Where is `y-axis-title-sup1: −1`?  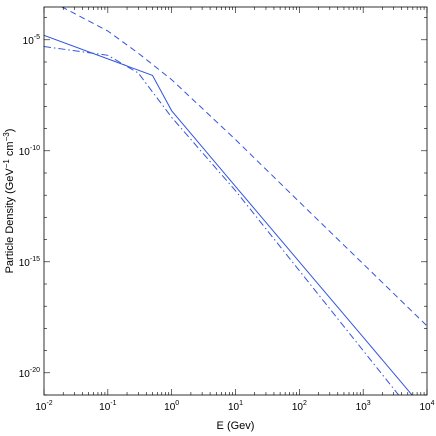 y-axis-title-sup1: −1 is located at coordinates (6, 164).